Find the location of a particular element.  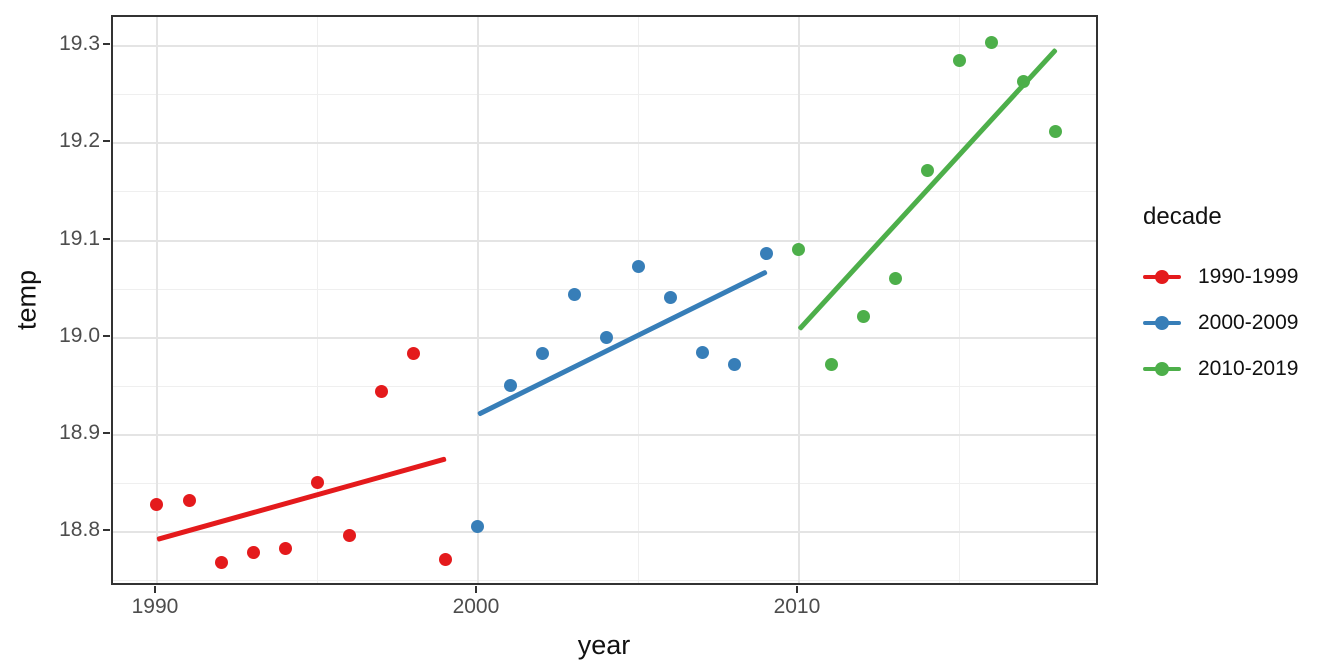

x-tick-label: 2000 is located at coordinates (476, 606).